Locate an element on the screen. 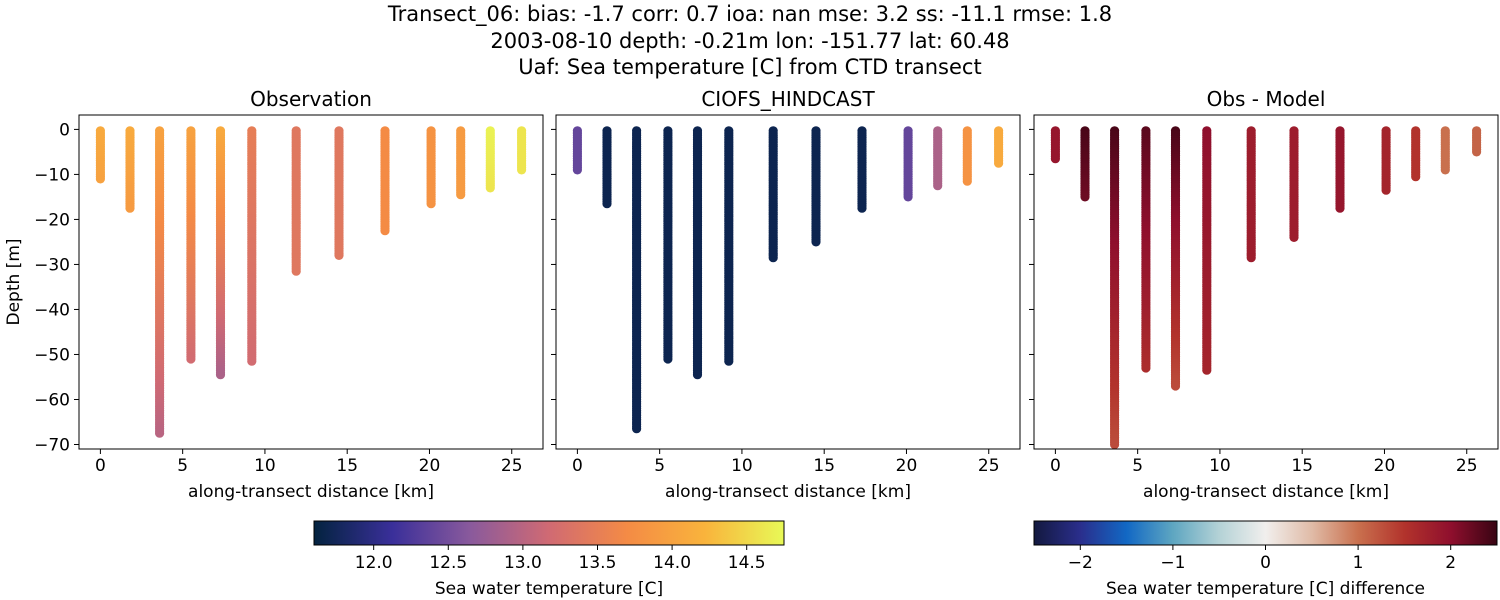 The image size is (1500, 600). colorbar-tick-label: 14.0 is located at coordinates (672, 563).